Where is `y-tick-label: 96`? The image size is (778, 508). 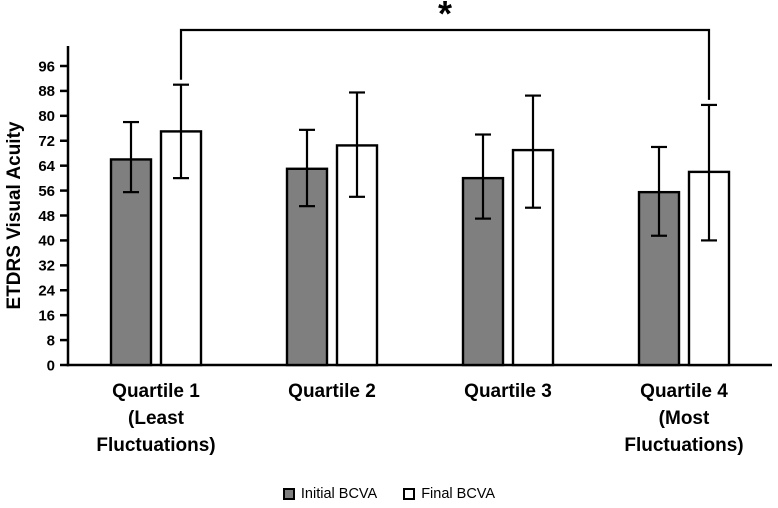 y-tick-label: 96 is located at coordinates (46, 66).